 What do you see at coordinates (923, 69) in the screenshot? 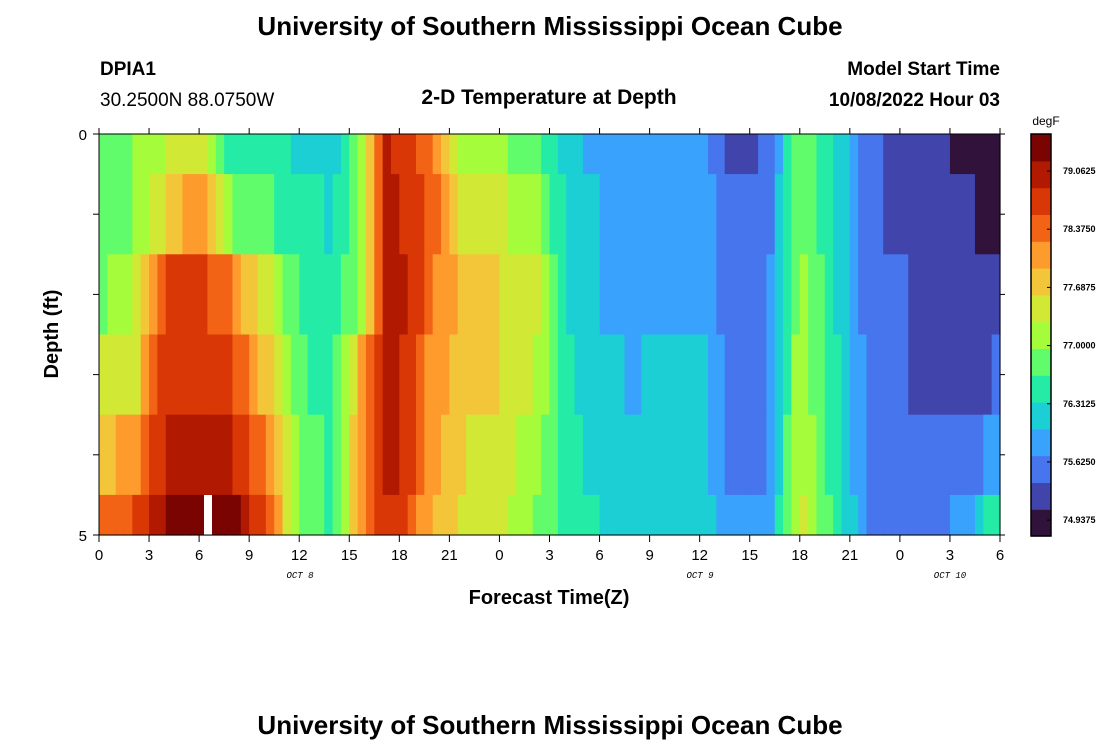
I see `model-start-label: Model Start Time` at bounding box center [923, 69].